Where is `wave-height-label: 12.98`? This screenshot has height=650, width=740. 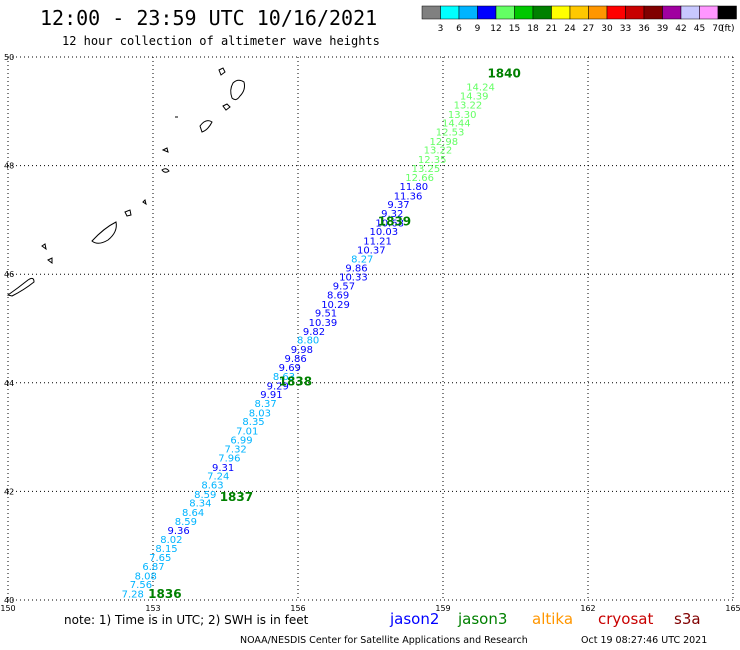
wave-height-label: 12.98 is located at coordinates (443, 142).